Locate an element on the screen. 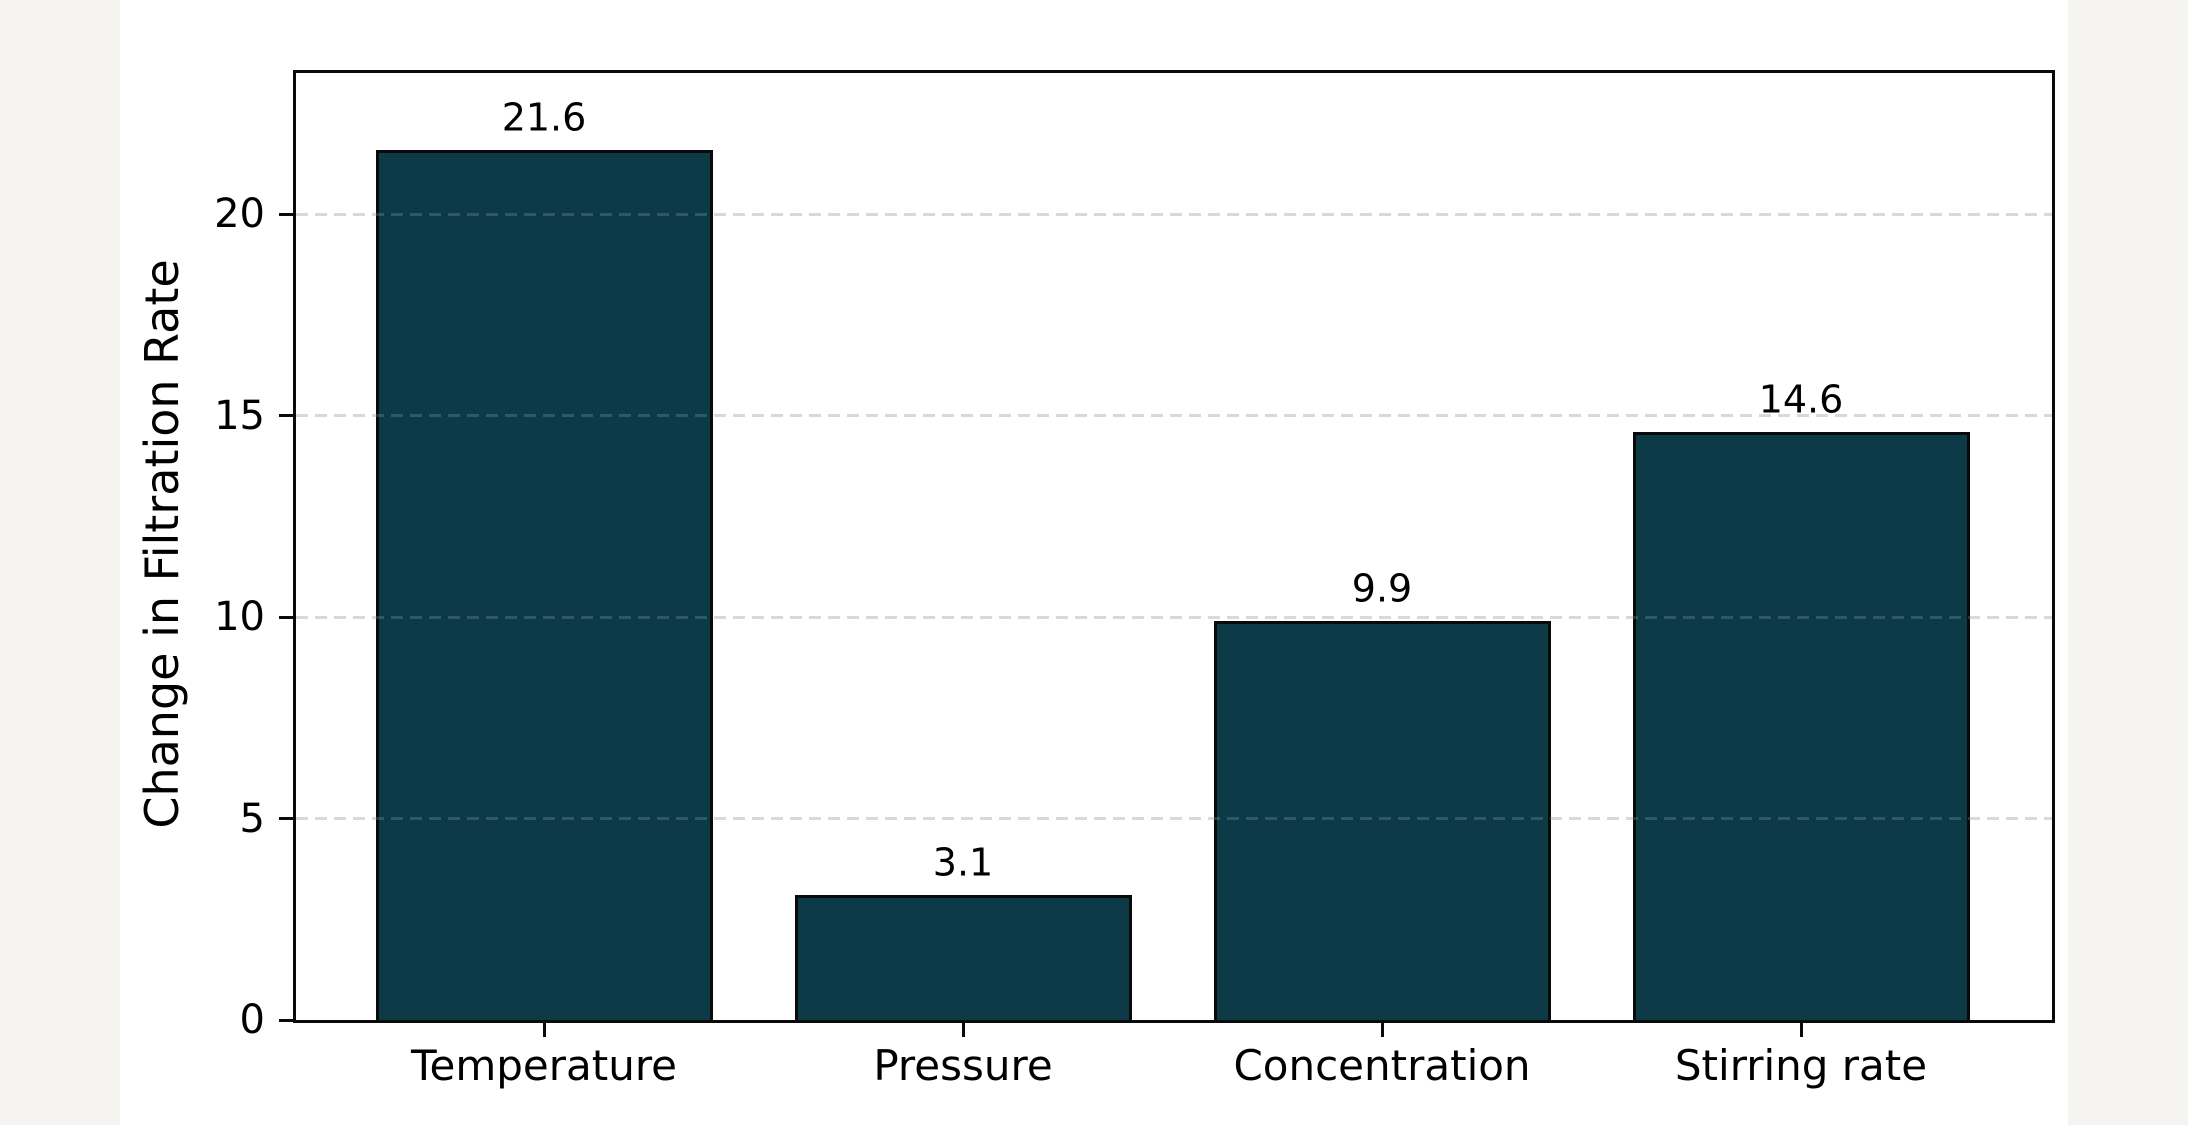 The image size is (2188, 1125). xtick-label-pressure: Pressure is located at coordinates (963, 1065).